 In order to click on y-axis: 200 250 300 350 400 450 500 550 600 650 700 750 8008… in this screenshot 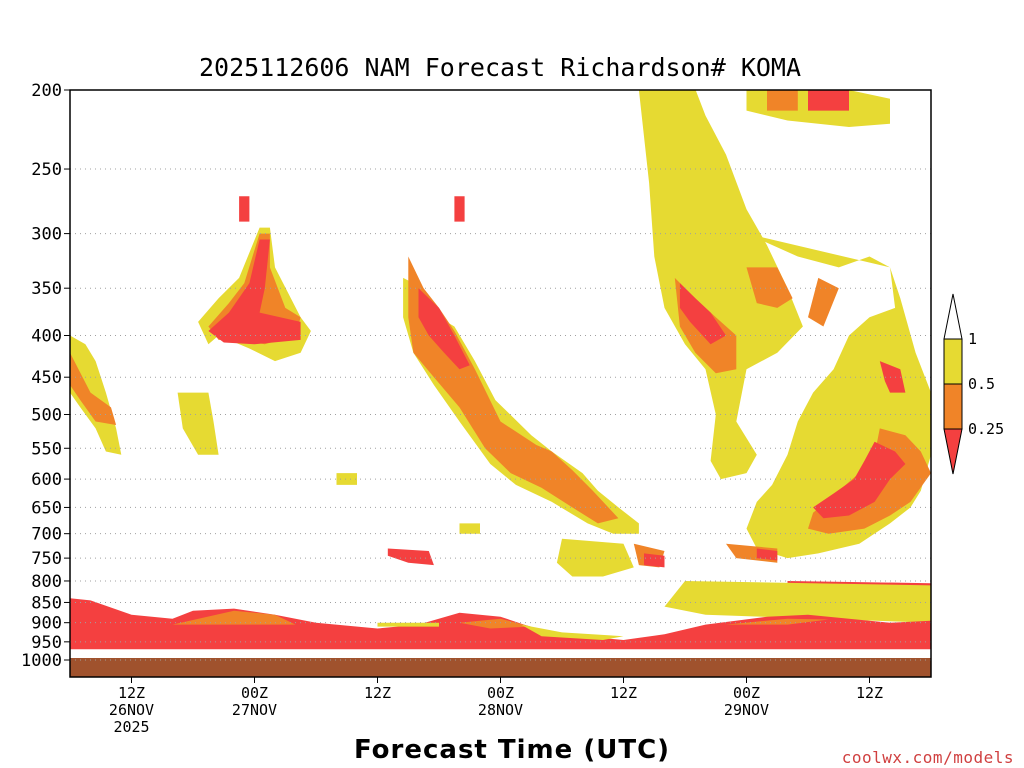, I will do `click(45, 376)`.